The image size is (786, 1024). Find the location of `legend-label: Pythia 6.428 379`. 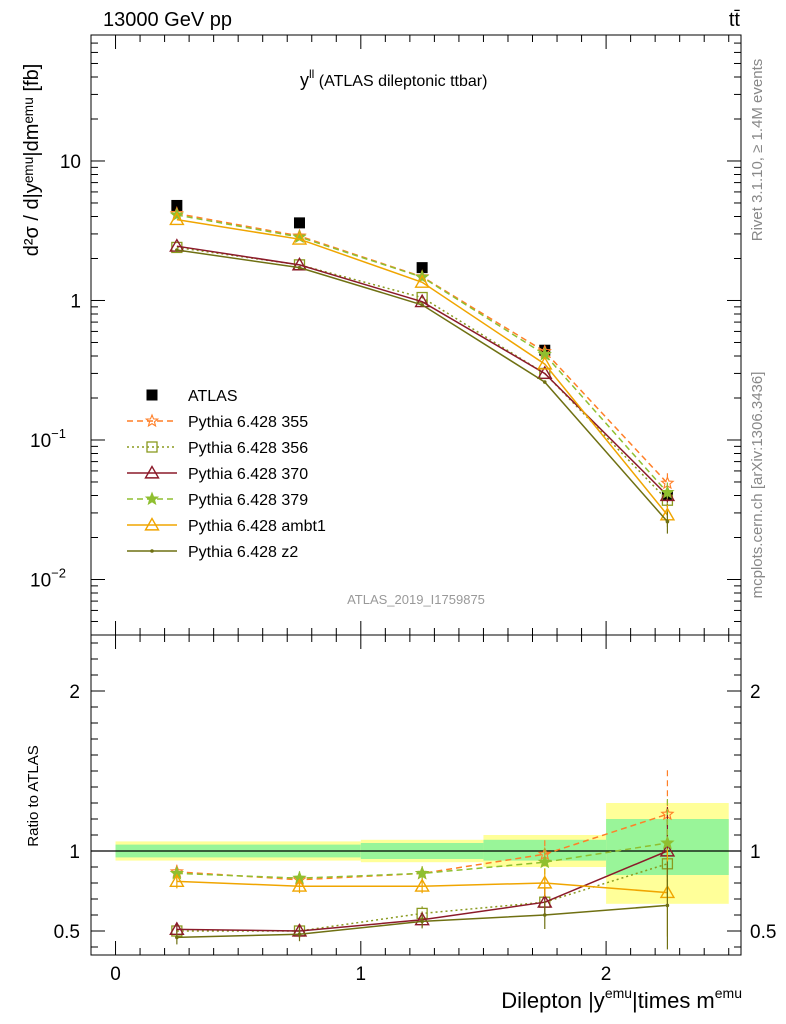

legend-label: Pythia 6.428 379 is located at coordinates (248, 500).